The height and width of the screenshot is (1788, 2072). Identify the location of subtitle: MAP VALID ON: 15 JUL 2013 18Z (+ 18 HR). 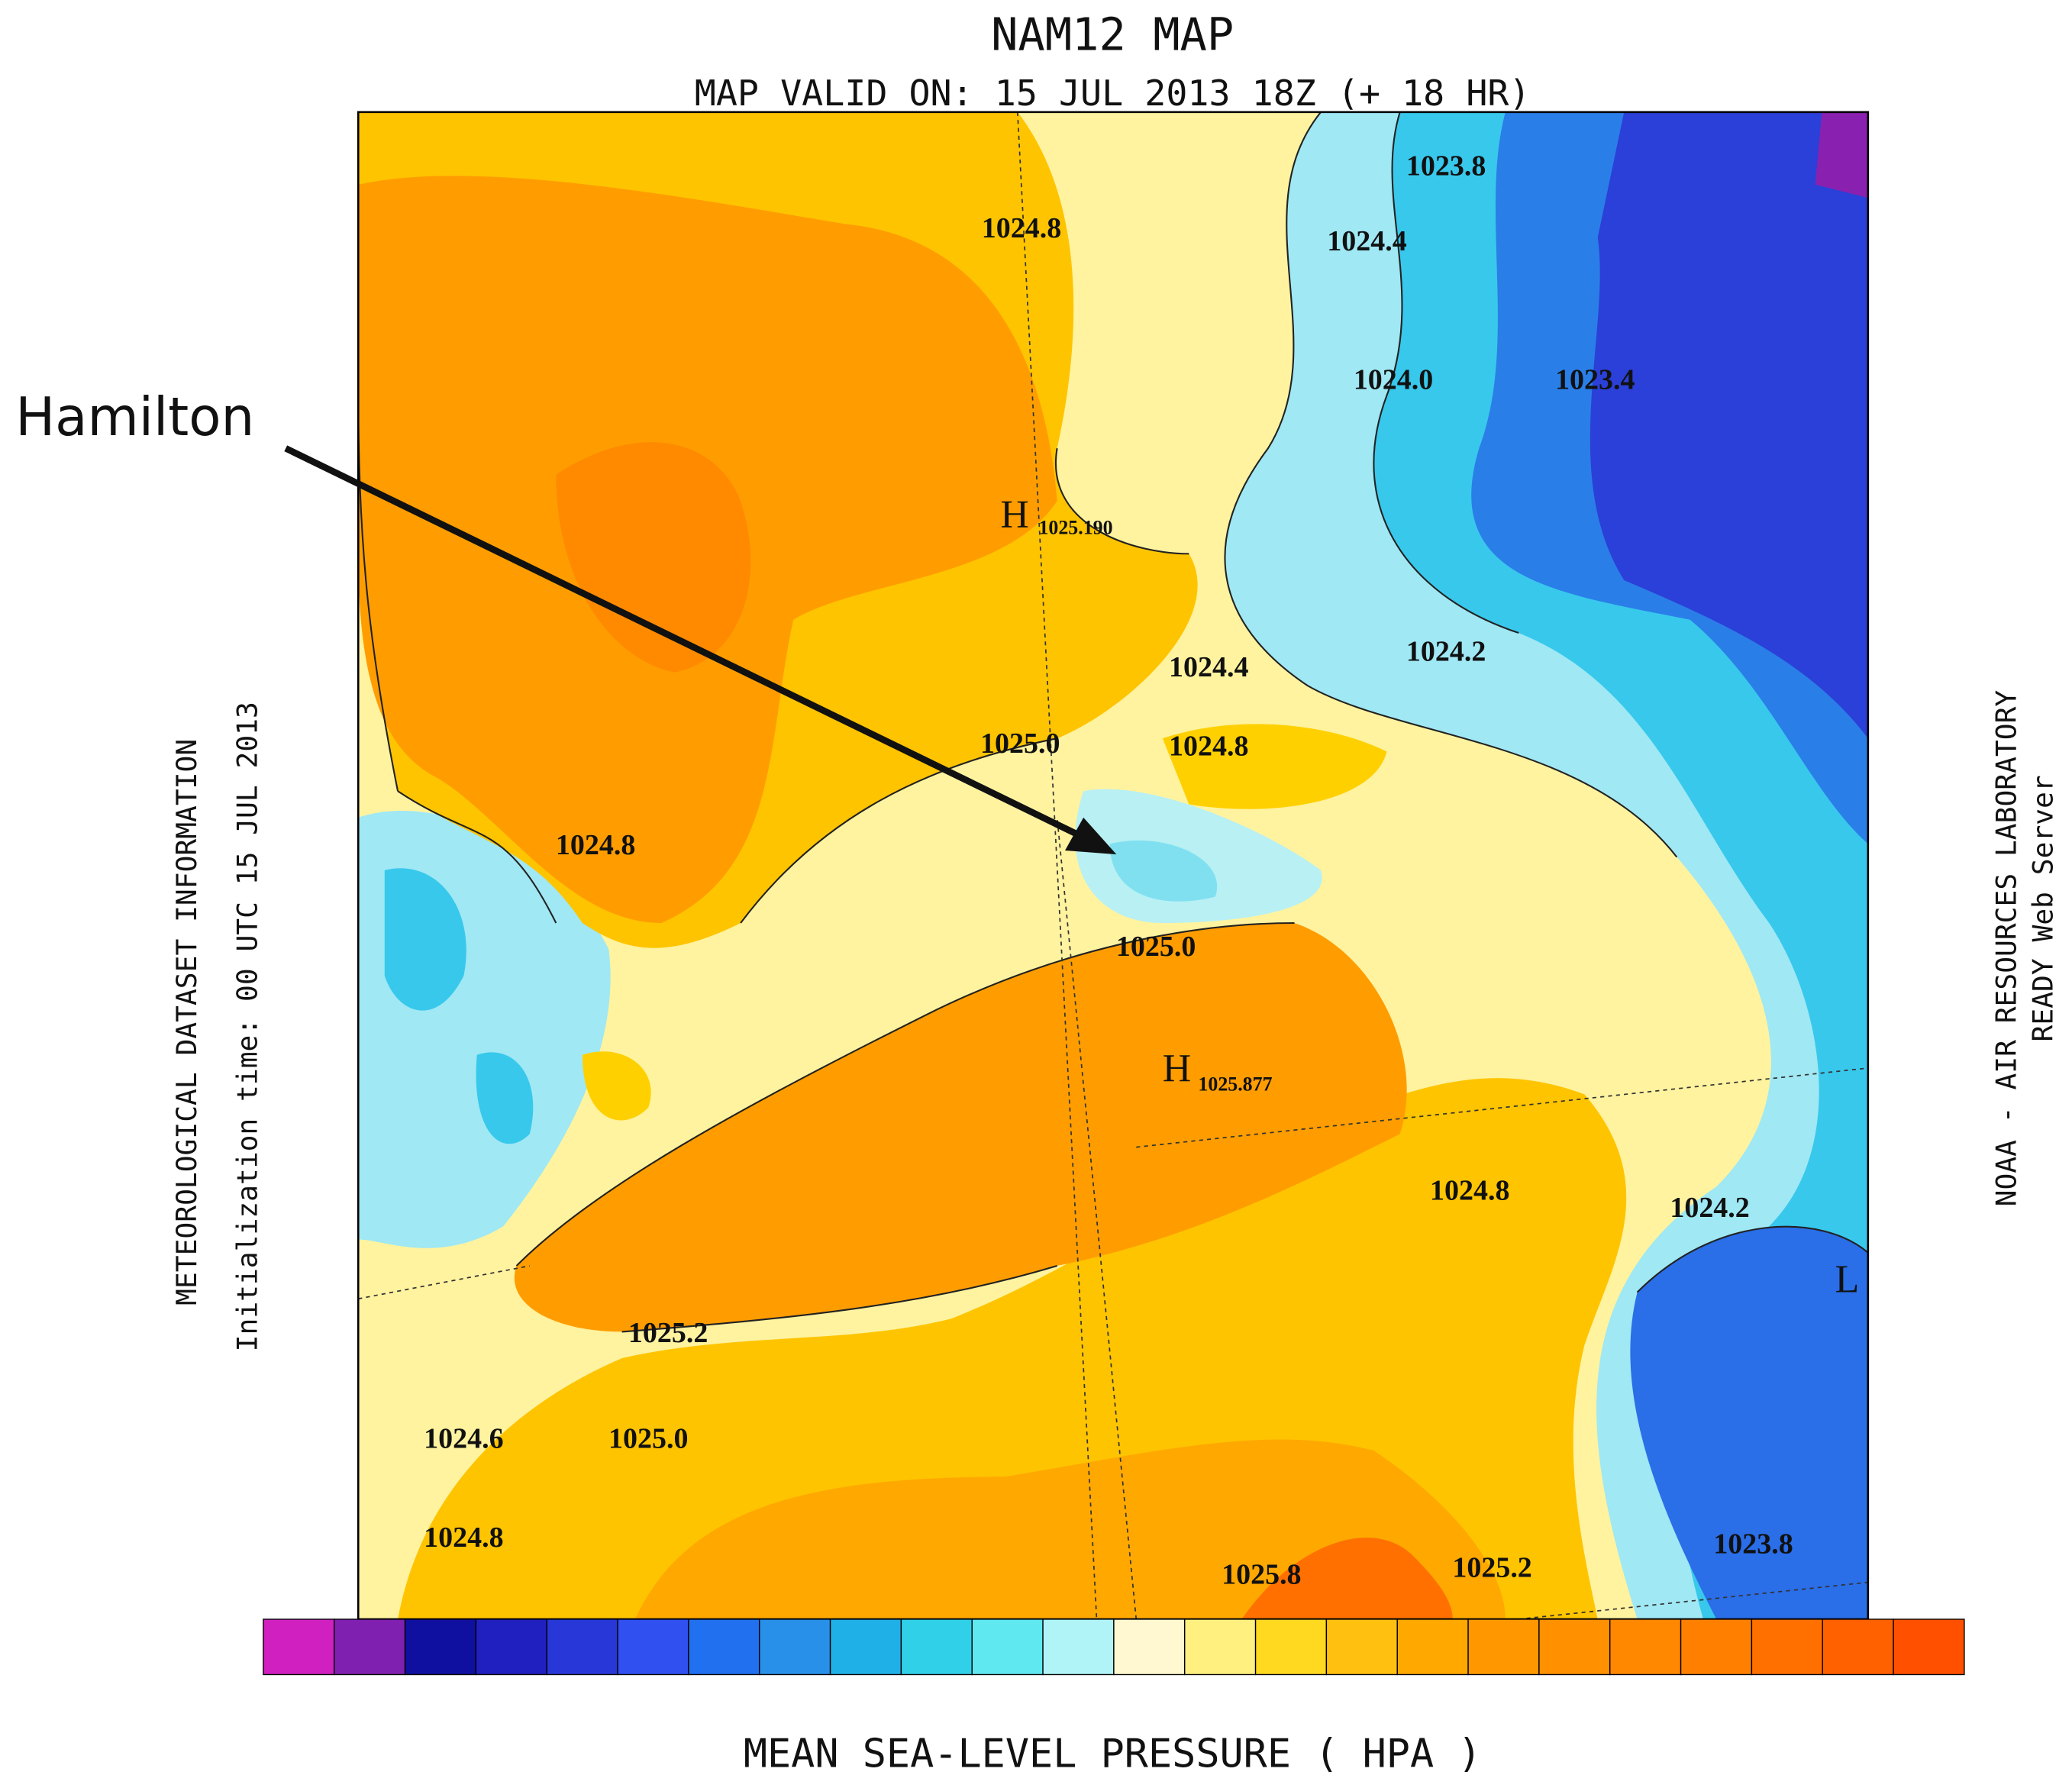
(1113, 93).